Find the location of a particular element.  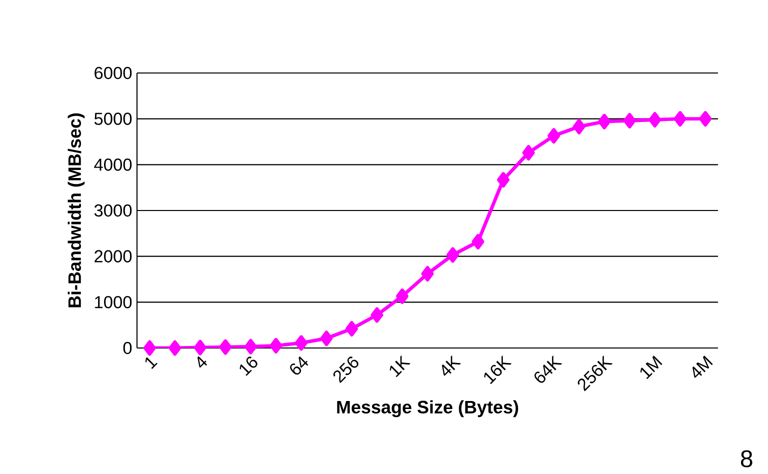

y-axis-title: Bi-Bandwidth (MB/sec) is located at coordinates (76, 210).